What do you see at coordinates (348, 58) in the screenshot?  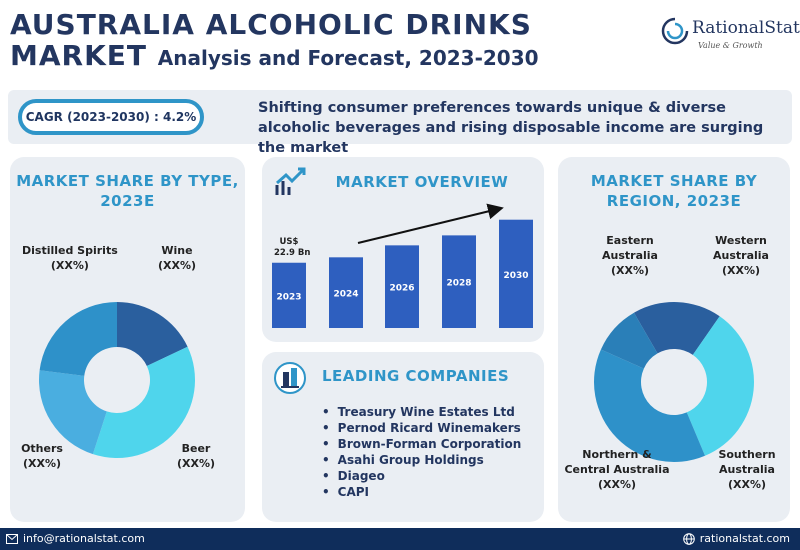 I see `page-subtitle: Analysis and Forecast, 2023-2030` at bounding box center [348, 58].